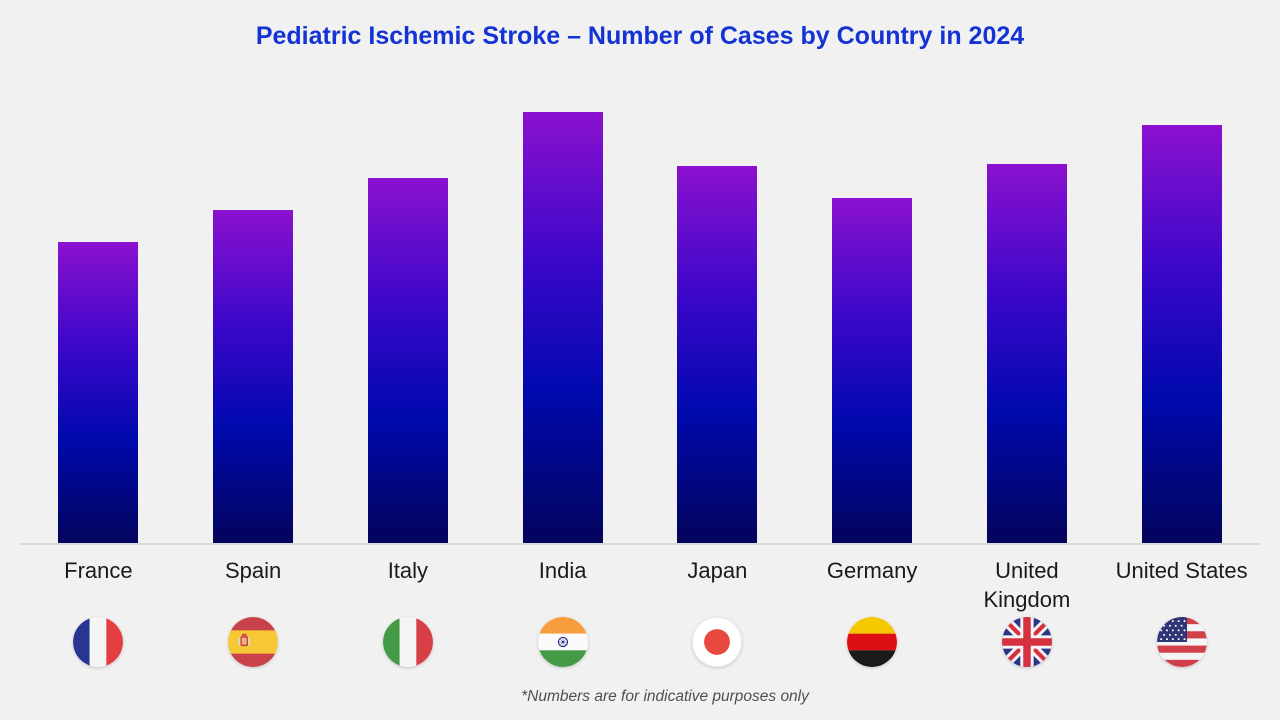 The width and height of the screenshot is (1280, 720). I want to click on label-germany: Germany, so click(872, 570).